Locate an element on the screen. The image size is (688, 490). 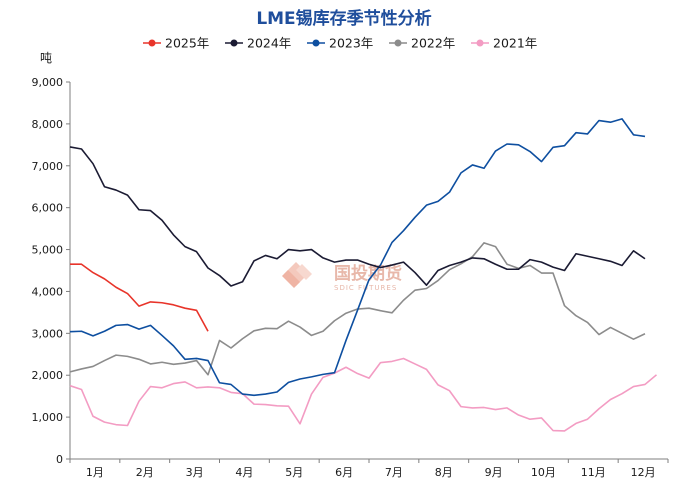
x-tick-label: 1月 is located at coordinates (95, 472).